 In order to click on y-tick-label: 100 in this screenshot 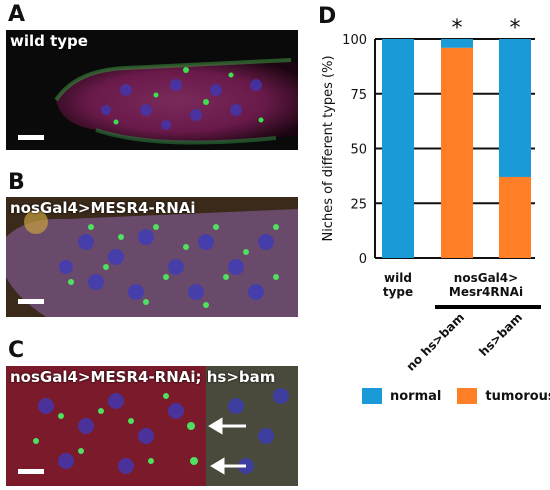, I will do `click(354, 40)`.